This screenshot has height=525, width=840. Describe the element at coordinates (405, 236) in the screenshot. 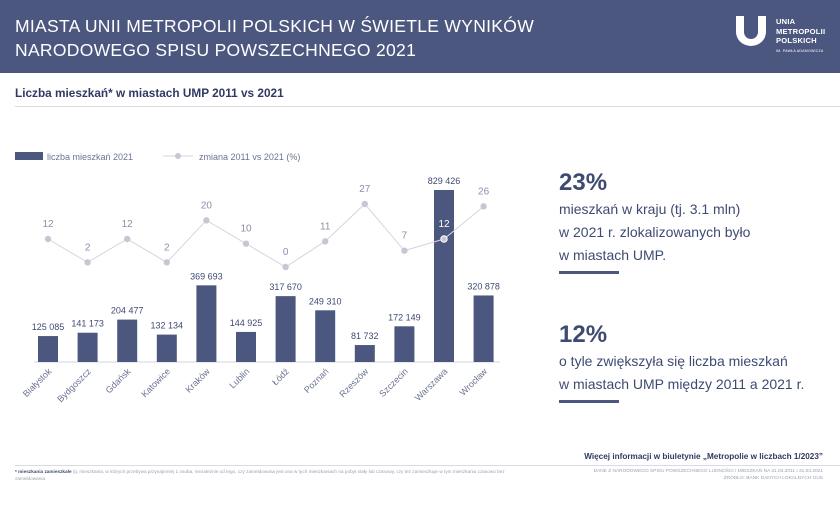

I see `change-label-9: 7` at that location.